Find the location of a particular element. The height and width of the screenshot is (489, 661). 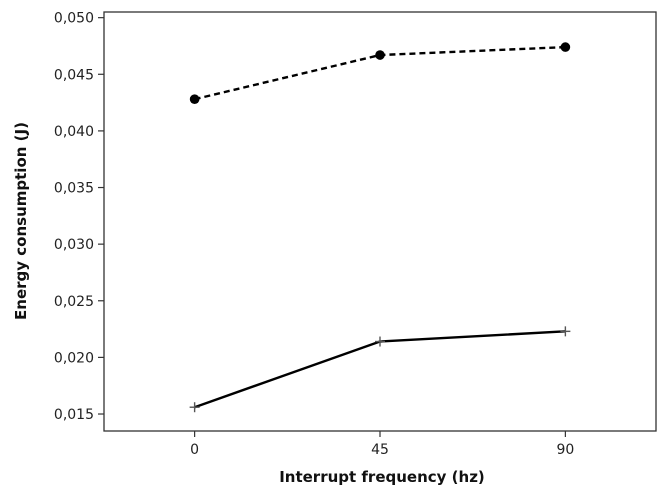

y-tick-label: 0,040 is located at coordinates (74, 132).